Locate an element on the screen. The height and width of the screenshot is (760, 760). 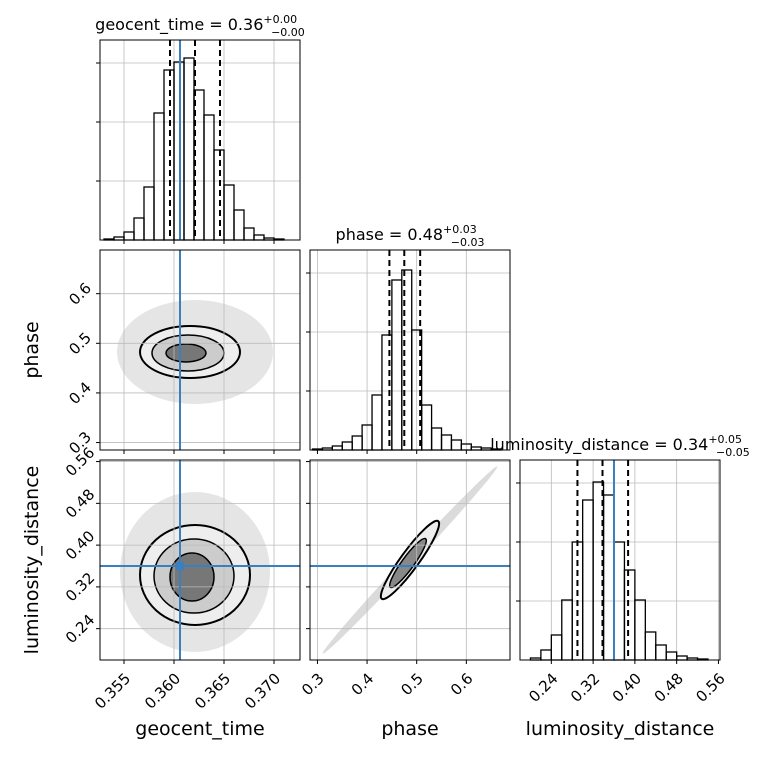
y-tick-label: 0.4 is located at coordinates (80, 393).